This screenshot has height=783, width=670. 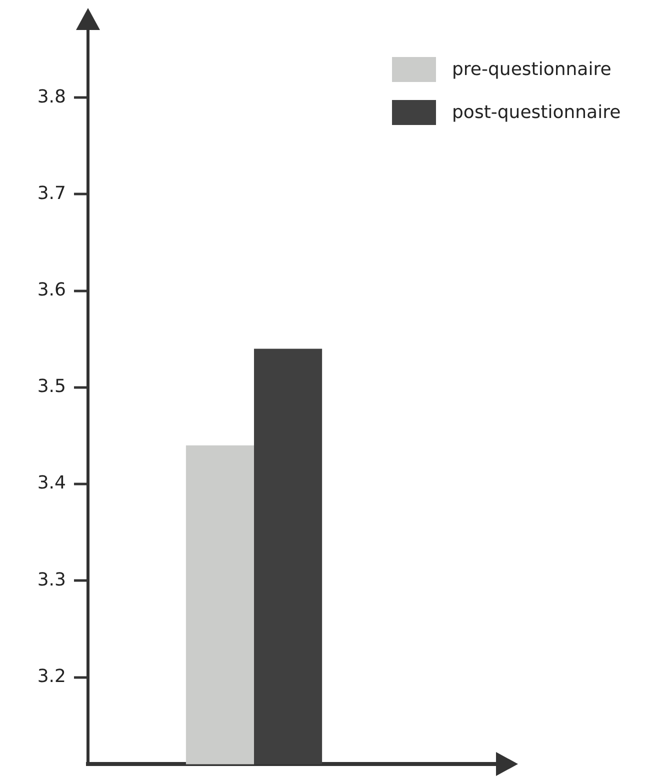 What do you see at coordinates (51, 193) in the screenshot?
I see `y-tick-label: 3.7` at bounding box center [51, 193].